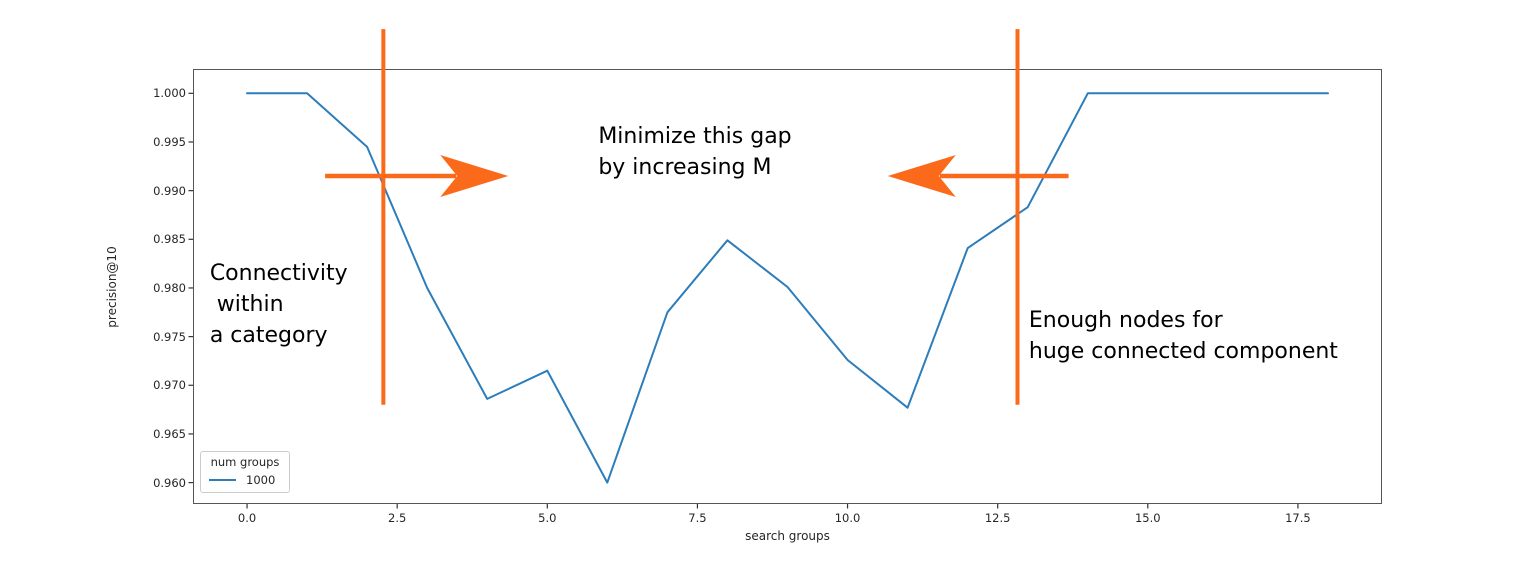  I want to click on x-tick-label: 0.0, so click(247, 518).